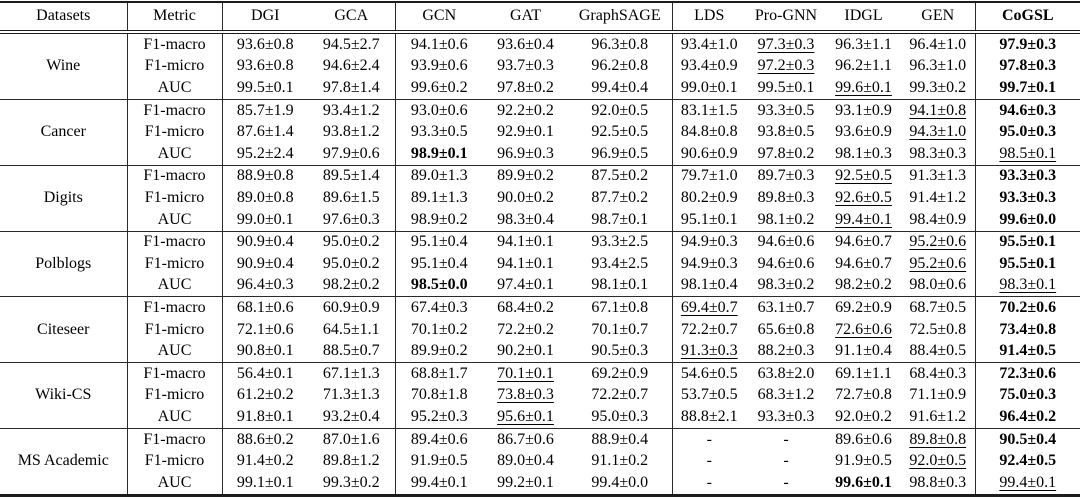 The width and height of the screenshot is (1080, 500). Describe the element at coordinates (786, 44) in the screenshot. I see `value-cell: 97.3±0.3` at that location.